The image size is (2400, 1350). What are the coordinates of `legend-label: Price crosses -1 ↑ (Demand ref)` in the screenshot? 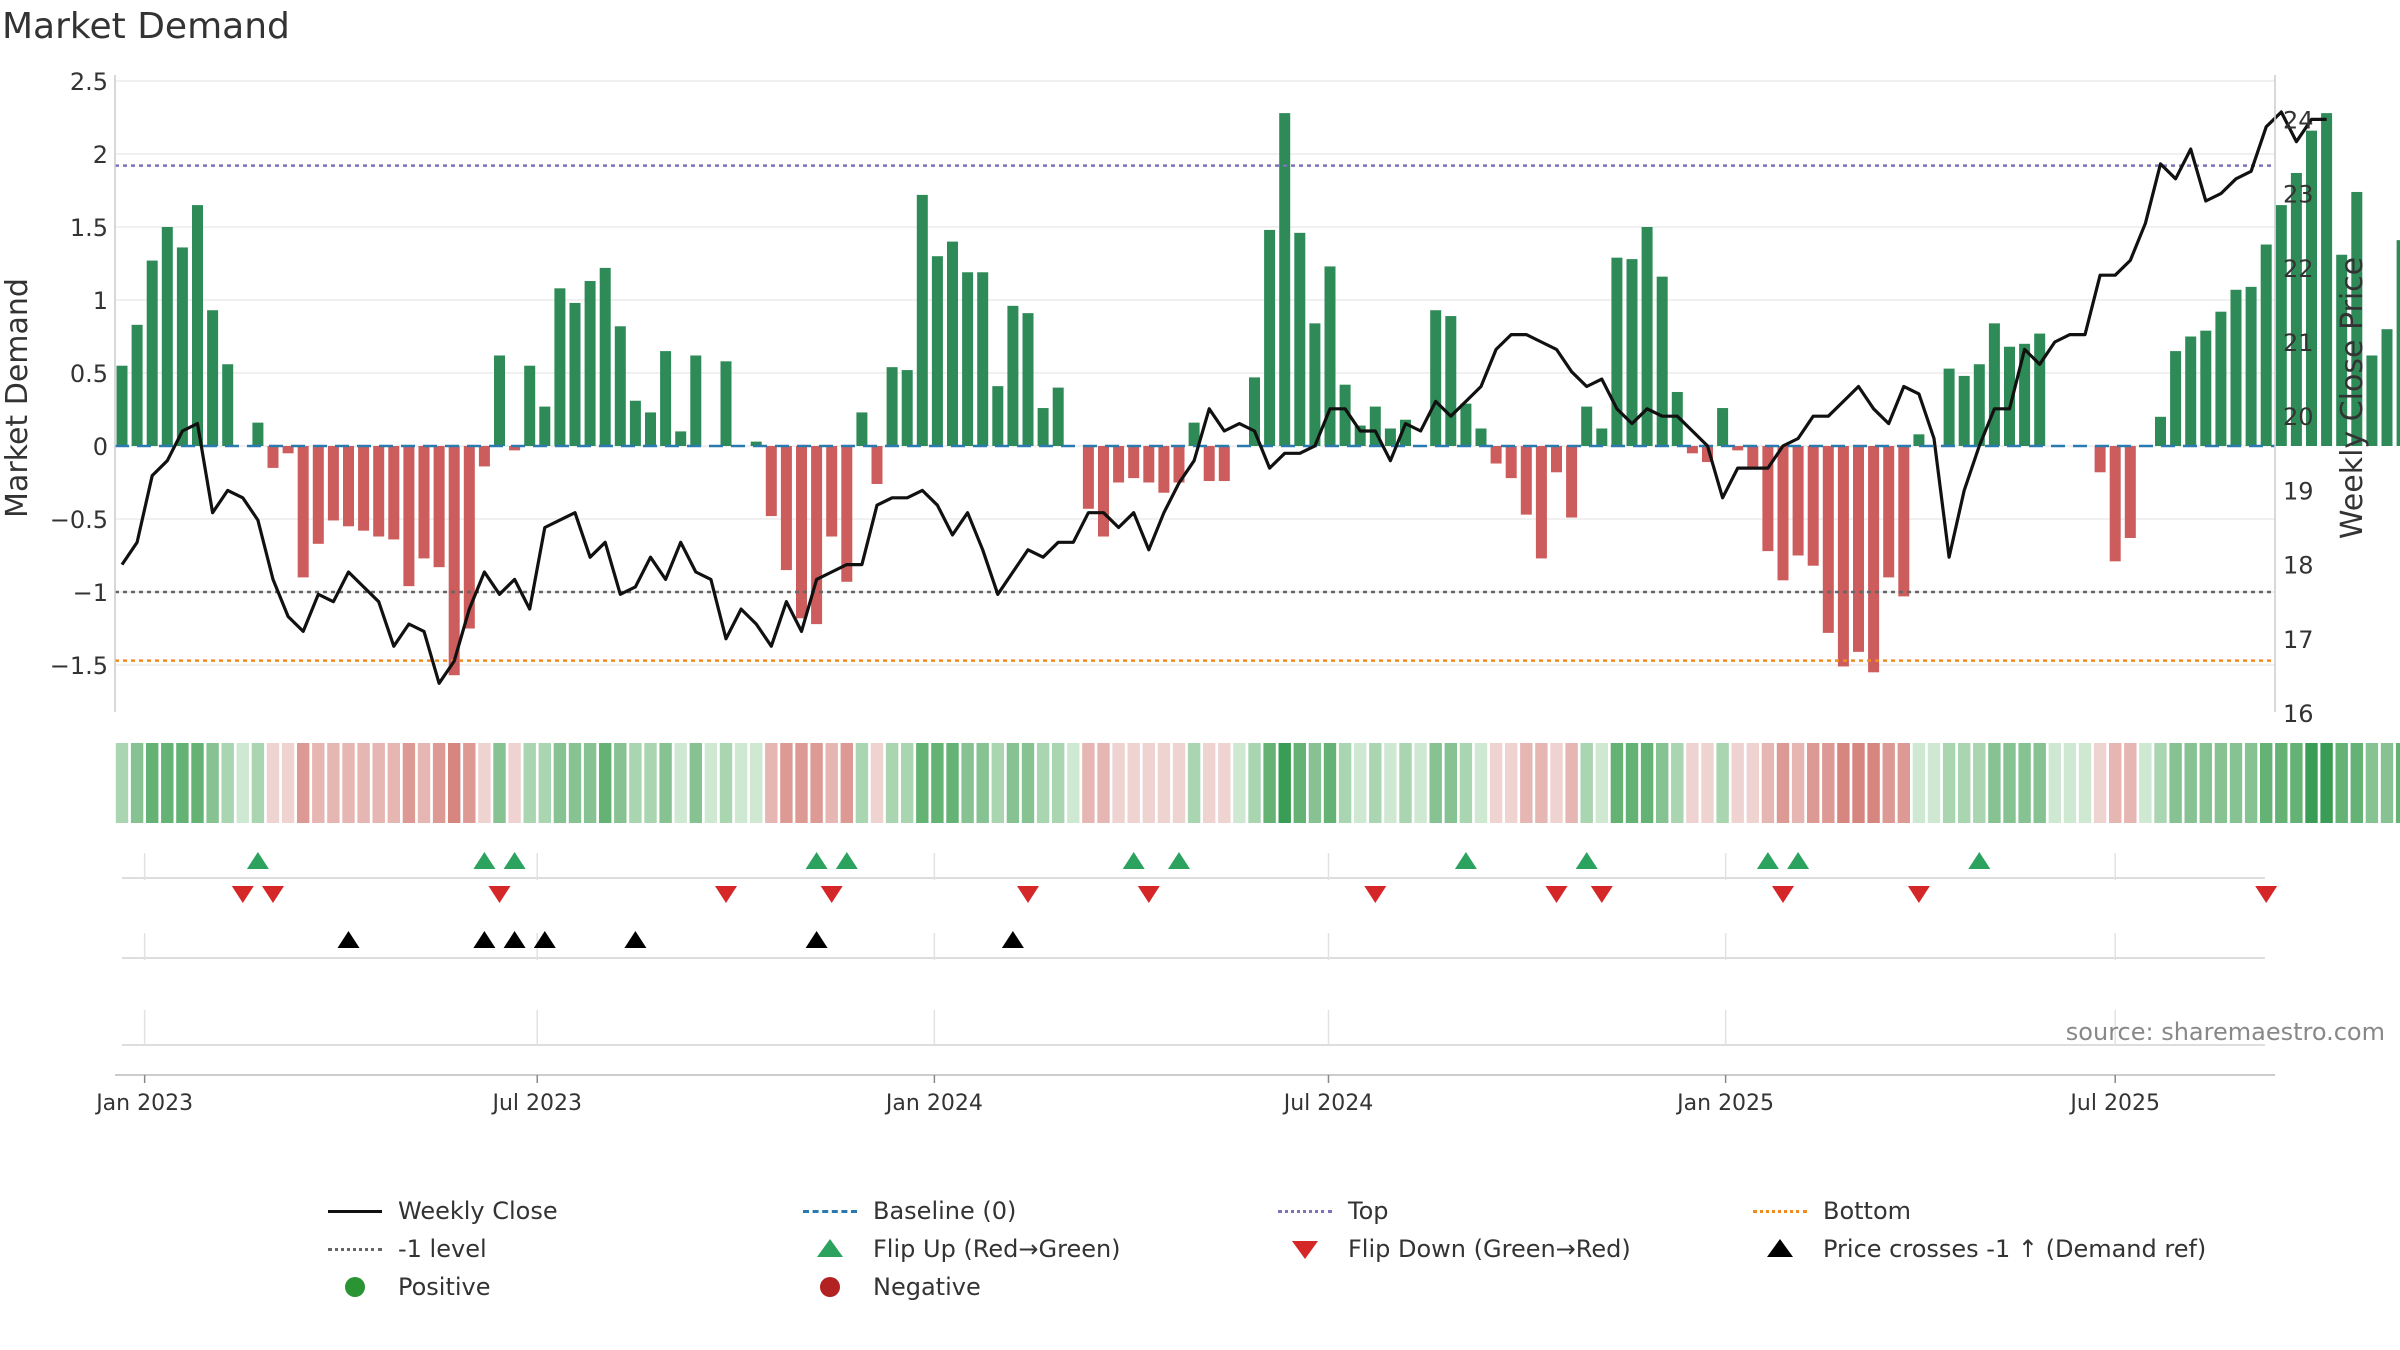 It's located at (2015, 1249).